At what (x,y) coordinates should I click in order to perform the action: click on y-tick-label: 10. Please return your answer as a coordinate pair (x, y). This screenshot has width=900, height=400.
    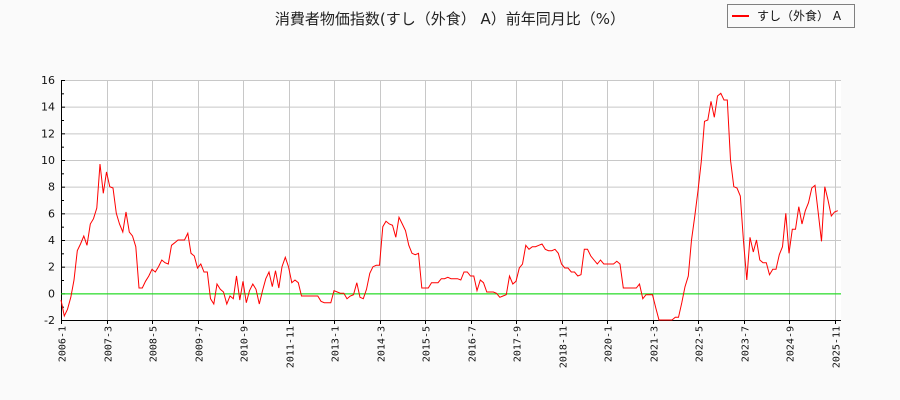
    Looking at the image, I should click on (48, 160).